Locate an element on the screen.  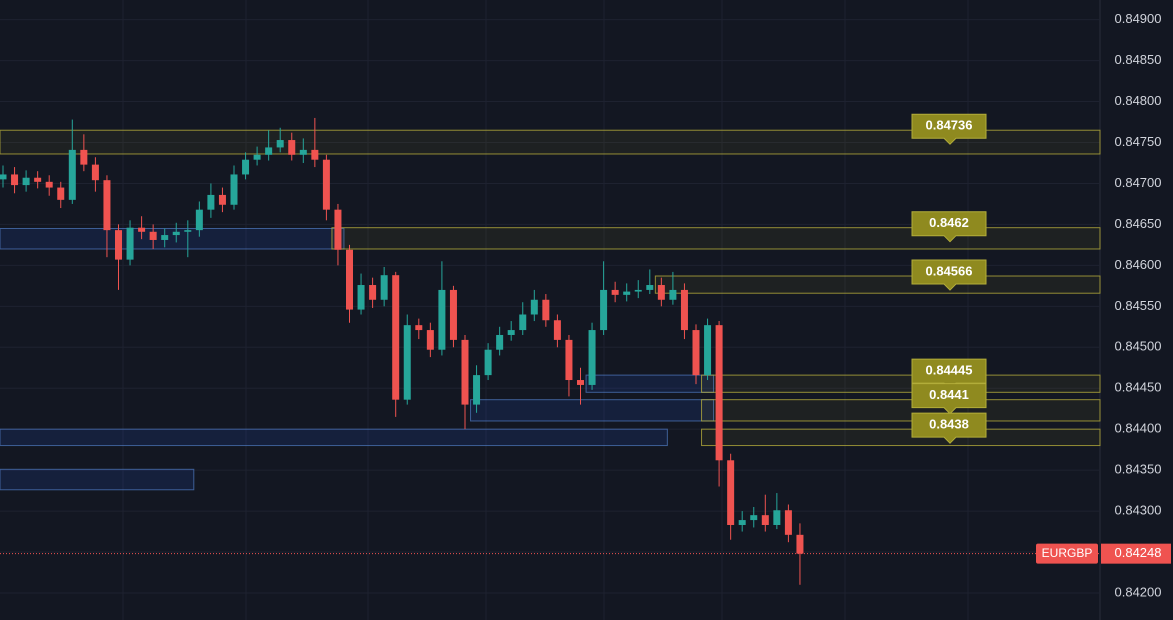
symbol-tag is located at coordinates (1067, 553).